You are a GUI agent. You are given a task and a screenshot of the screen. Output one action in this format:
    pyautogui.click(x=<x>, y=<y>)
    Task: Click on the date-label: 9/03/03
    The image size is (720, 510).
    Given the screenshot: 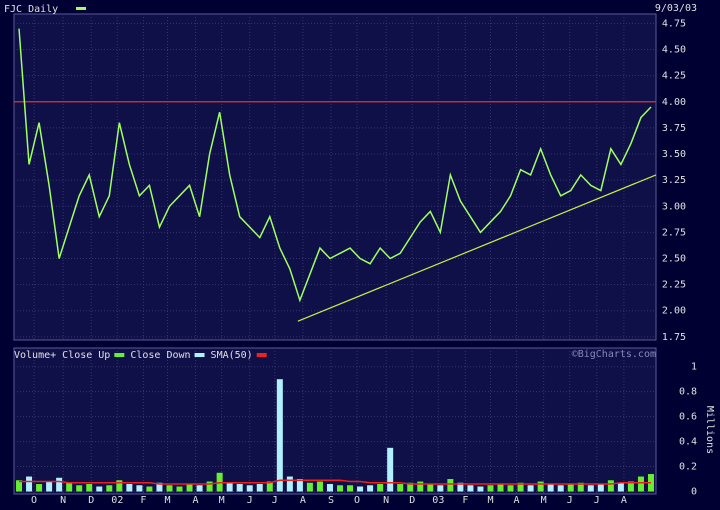 What is the action you would take?
    pyautogui.click(x=676, y=8)
    